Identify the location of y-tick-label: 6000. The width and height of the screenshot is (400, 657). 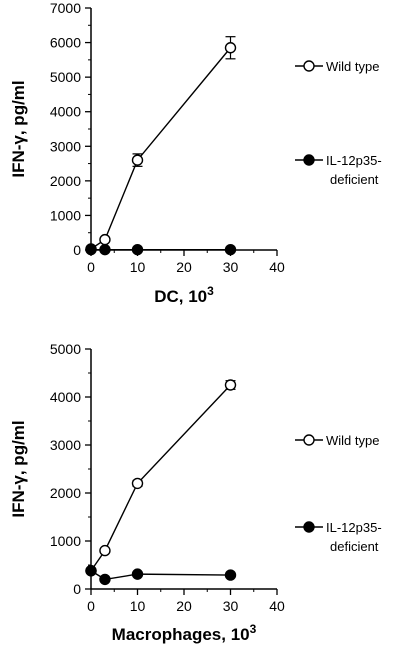
(65, 43).